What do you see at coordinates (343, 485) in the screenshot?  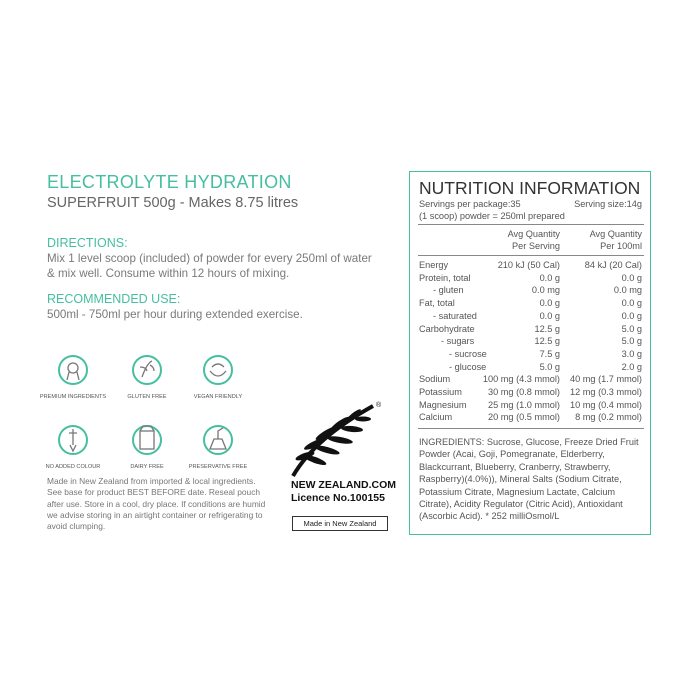 I see `badge-brand: NEW ZEALAND.COM` at bounding box center [343, 485].